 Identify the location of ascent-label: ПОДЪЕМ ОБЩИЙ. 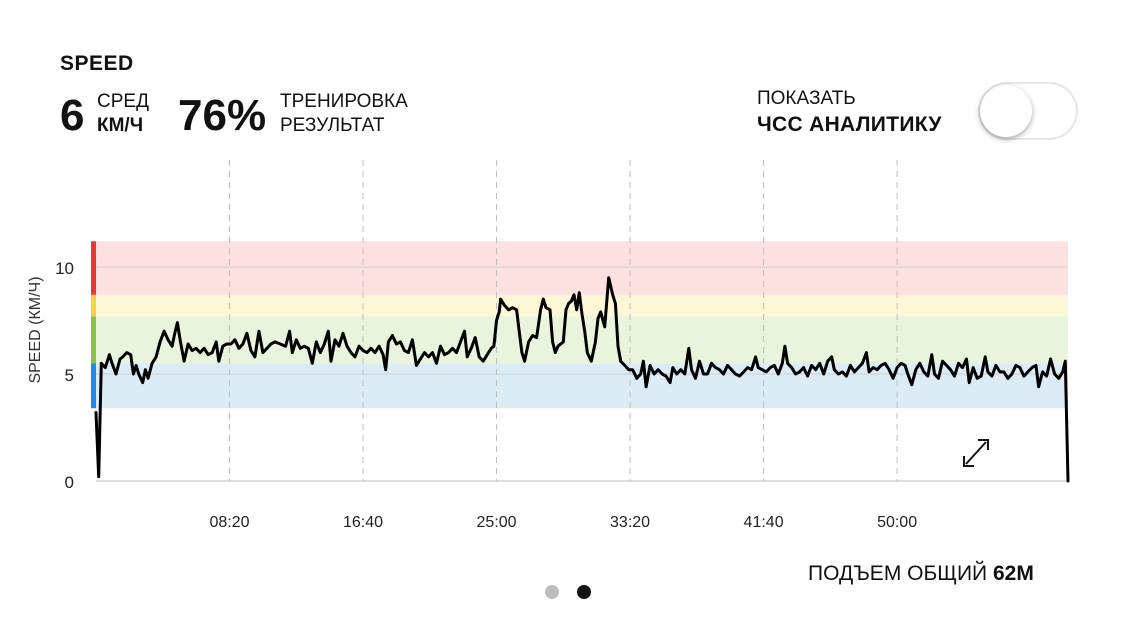
(898, 573).